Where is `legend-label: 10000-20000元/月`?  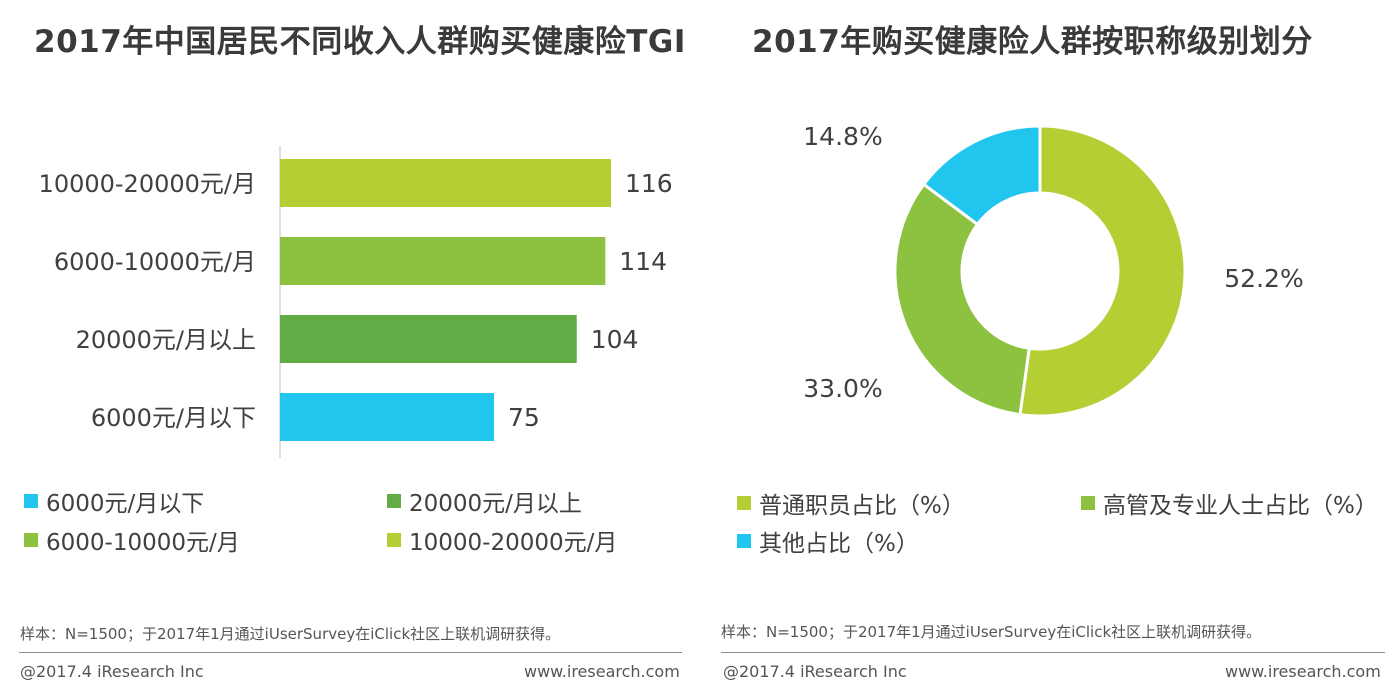
legend-label: 10000-20000元/月 is located at coordinates (513, 543).